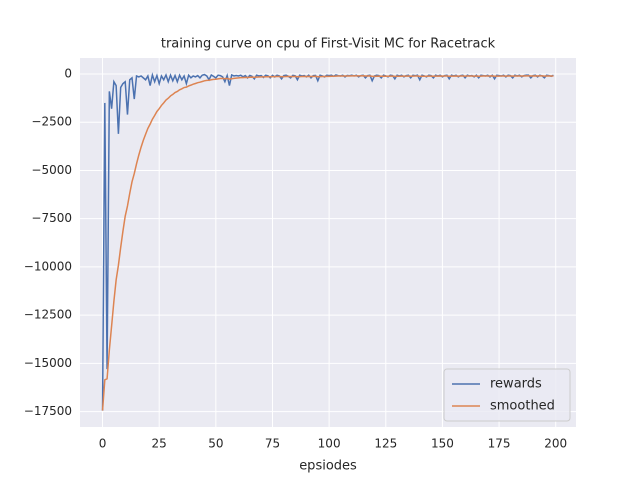 This screenshot has width=640, height=484. What do you see at coordinates (329, 444) in the screenshot?
I see `x-tick-label: 100` at bounding box center [329, 444].